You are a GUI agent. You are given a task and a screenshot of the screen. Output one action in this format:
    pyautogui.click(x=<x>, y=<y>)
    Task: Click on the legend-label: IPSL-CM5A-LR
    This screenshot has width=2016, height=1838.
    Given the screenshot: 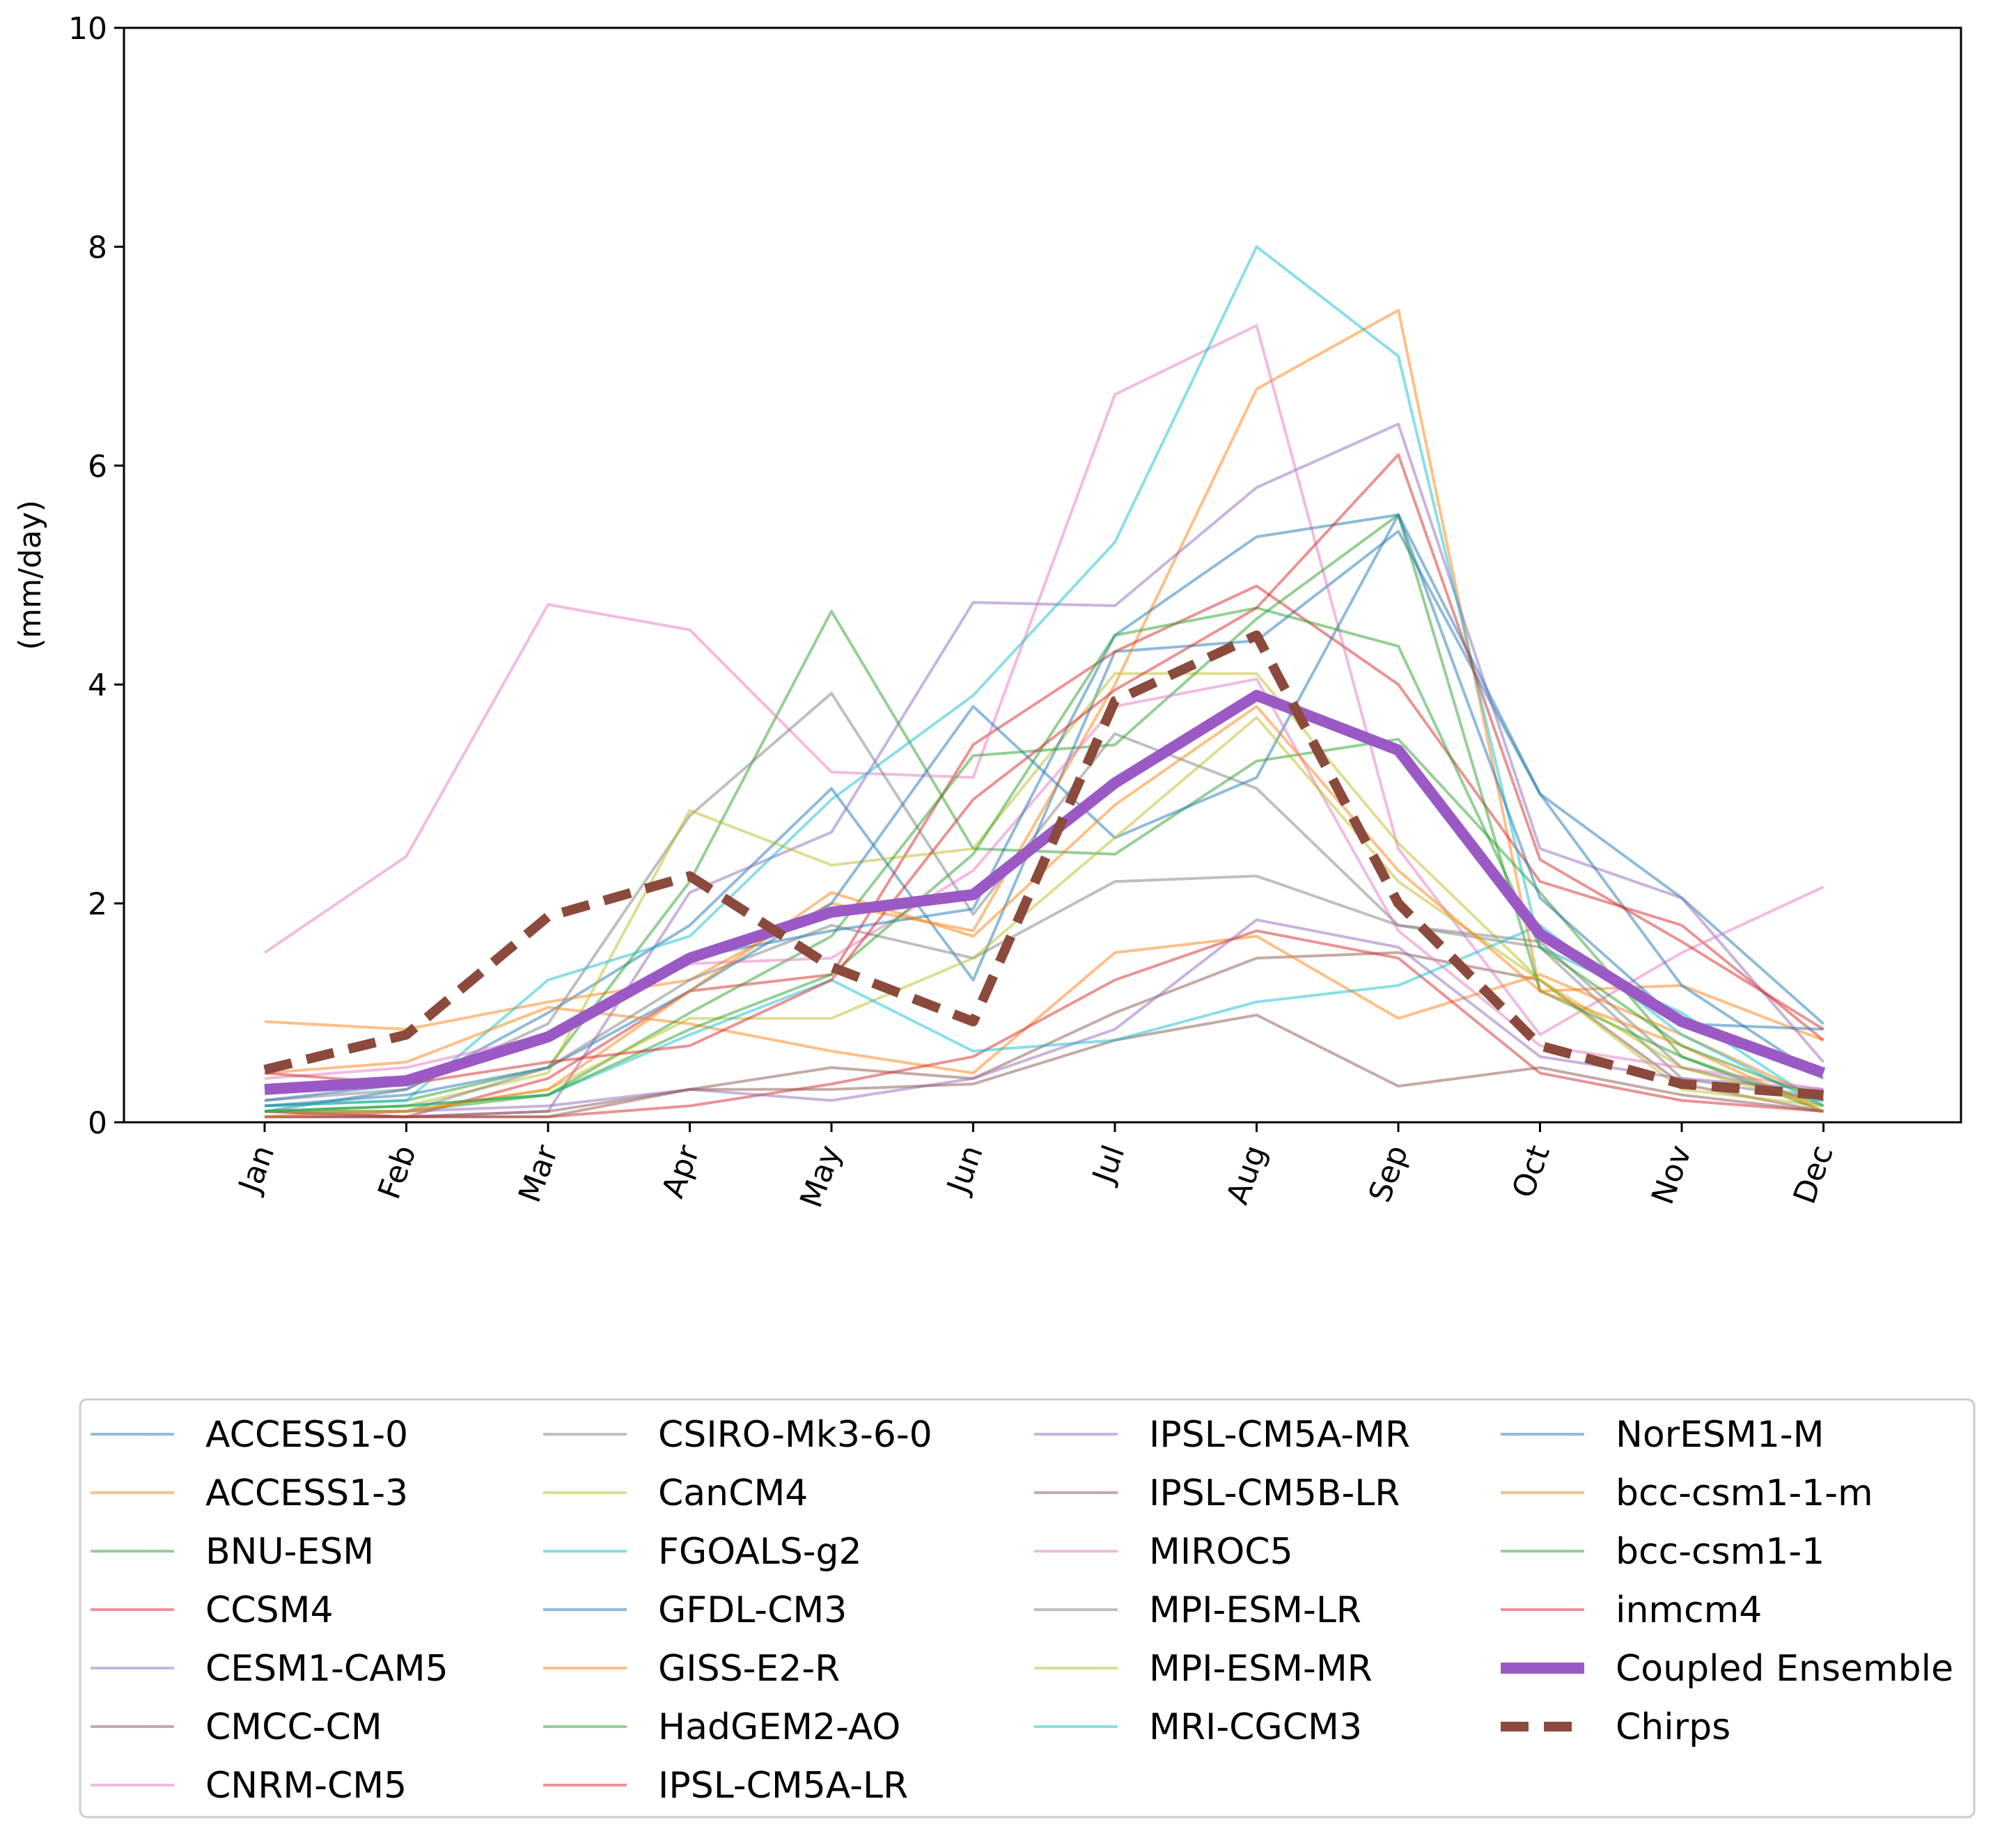 What is the action you would take?
    pyautogui.click(x=783, y=1786)
    